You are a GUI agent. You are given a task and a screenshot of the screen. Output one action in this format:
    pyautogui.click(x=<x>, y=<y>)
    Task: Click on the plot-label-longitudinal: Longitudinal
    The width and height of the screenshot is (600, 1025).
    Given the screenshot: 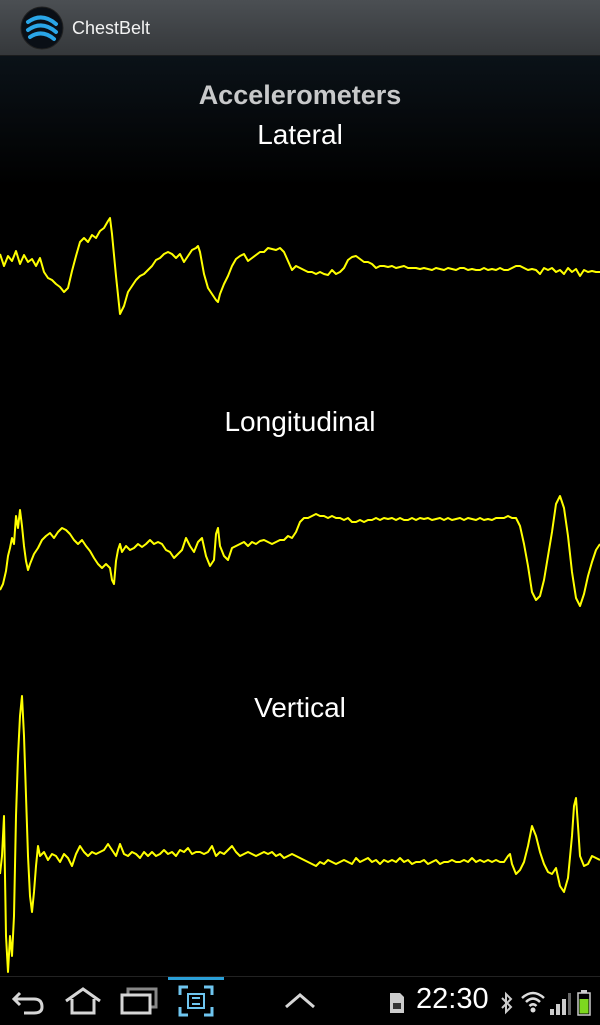 What is the action you would take?
    pyautogui.click(x=300, y=421)
    